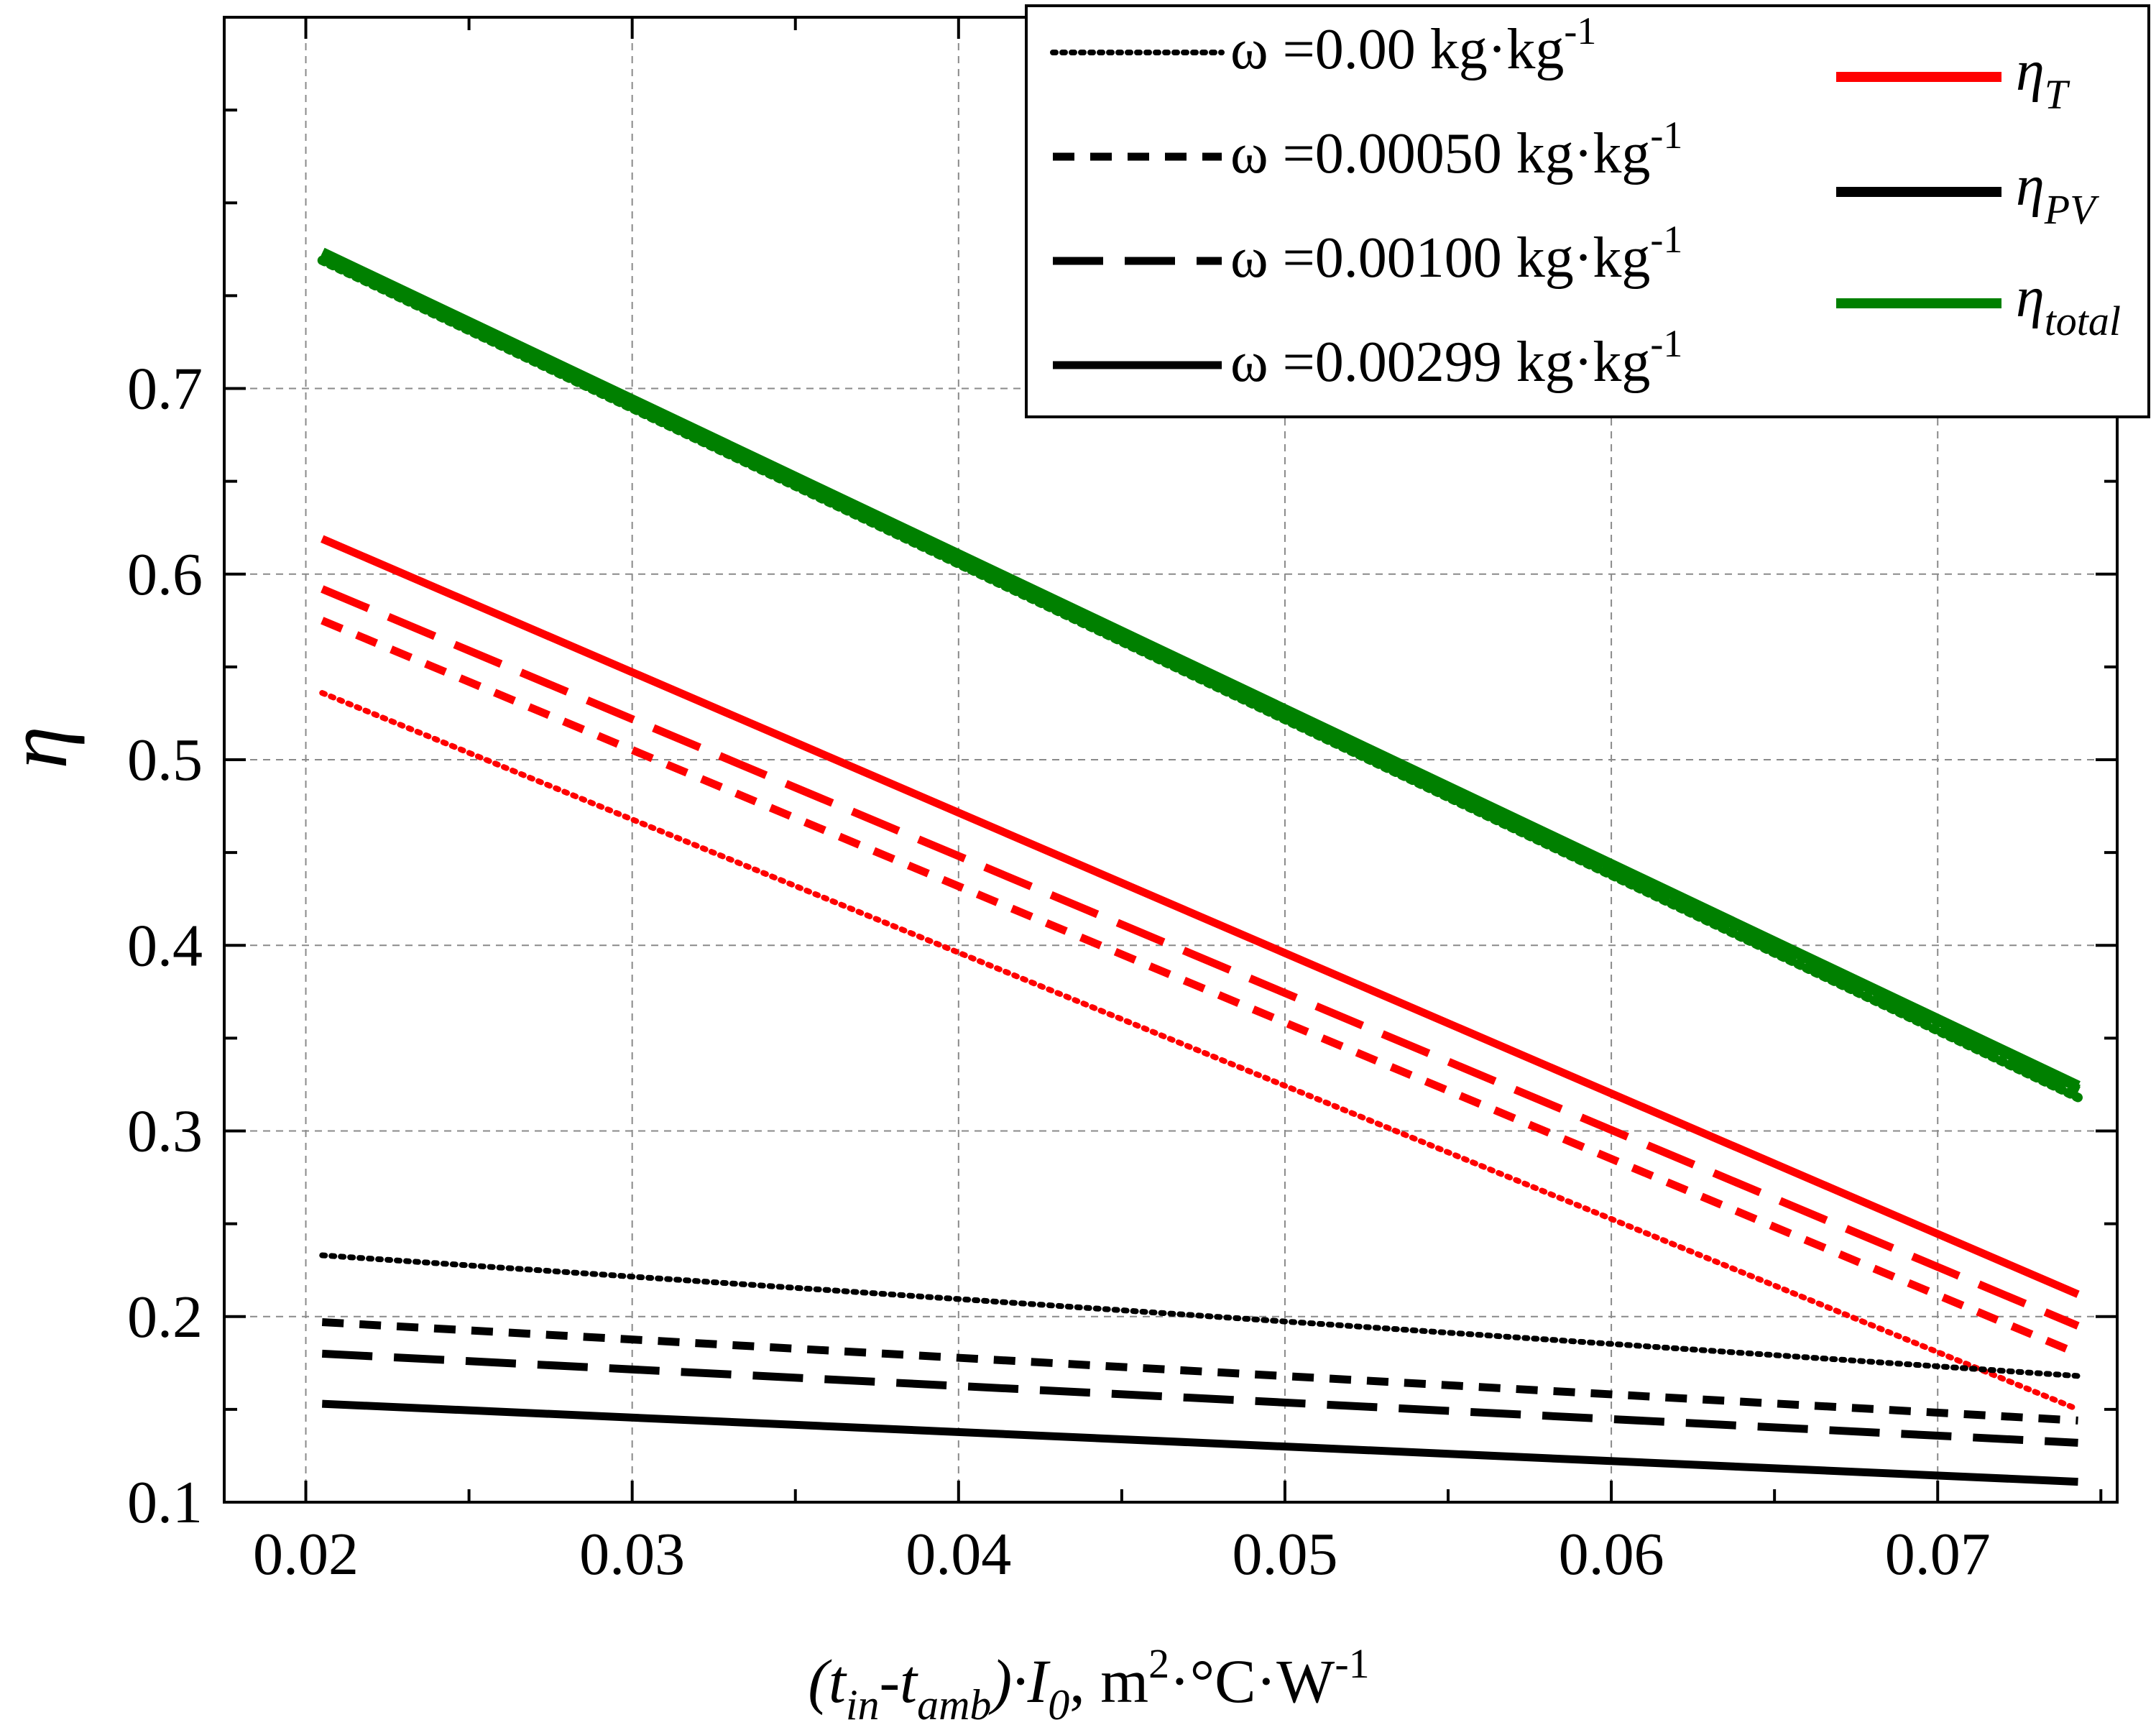  What do you see at coordinates (1666, 135) in the screenshot?
I see `legend-sup-1: -1` at bounding box center [1666, 135].